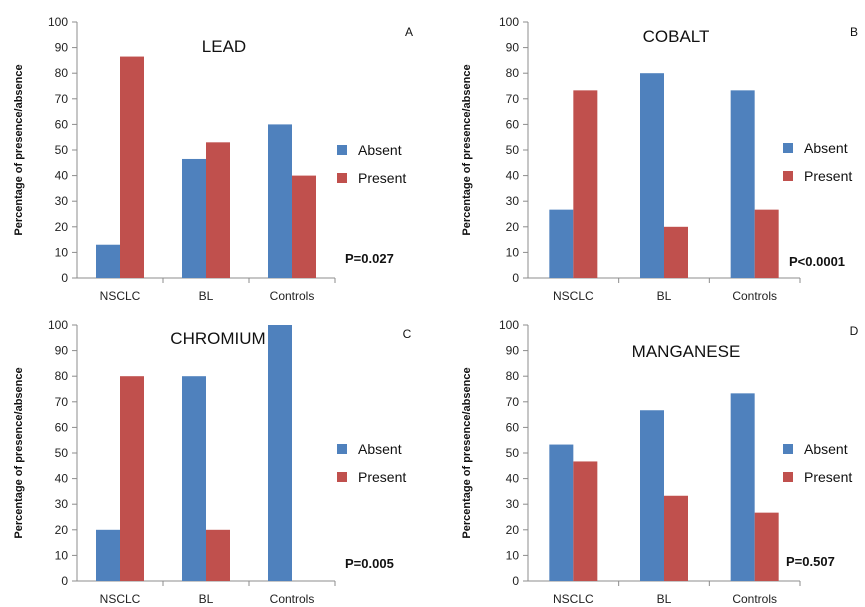 This screenshot has height=607, width=865. I want to click on chart-title: MANGANESE, so click(686, 351).